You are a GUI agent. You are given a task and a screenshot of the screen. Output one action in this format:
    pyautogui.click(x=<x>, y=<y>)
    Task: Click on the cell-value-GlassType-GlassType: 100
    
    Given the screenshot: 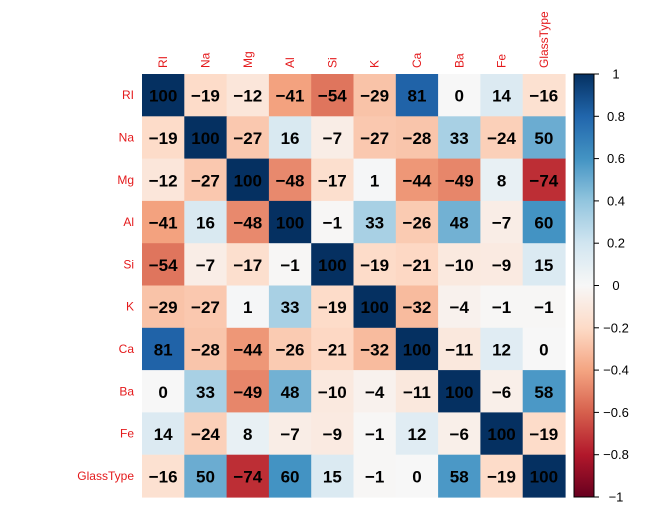 What is the action you would take?
    pyautogui.click(x=544, y=476)
    